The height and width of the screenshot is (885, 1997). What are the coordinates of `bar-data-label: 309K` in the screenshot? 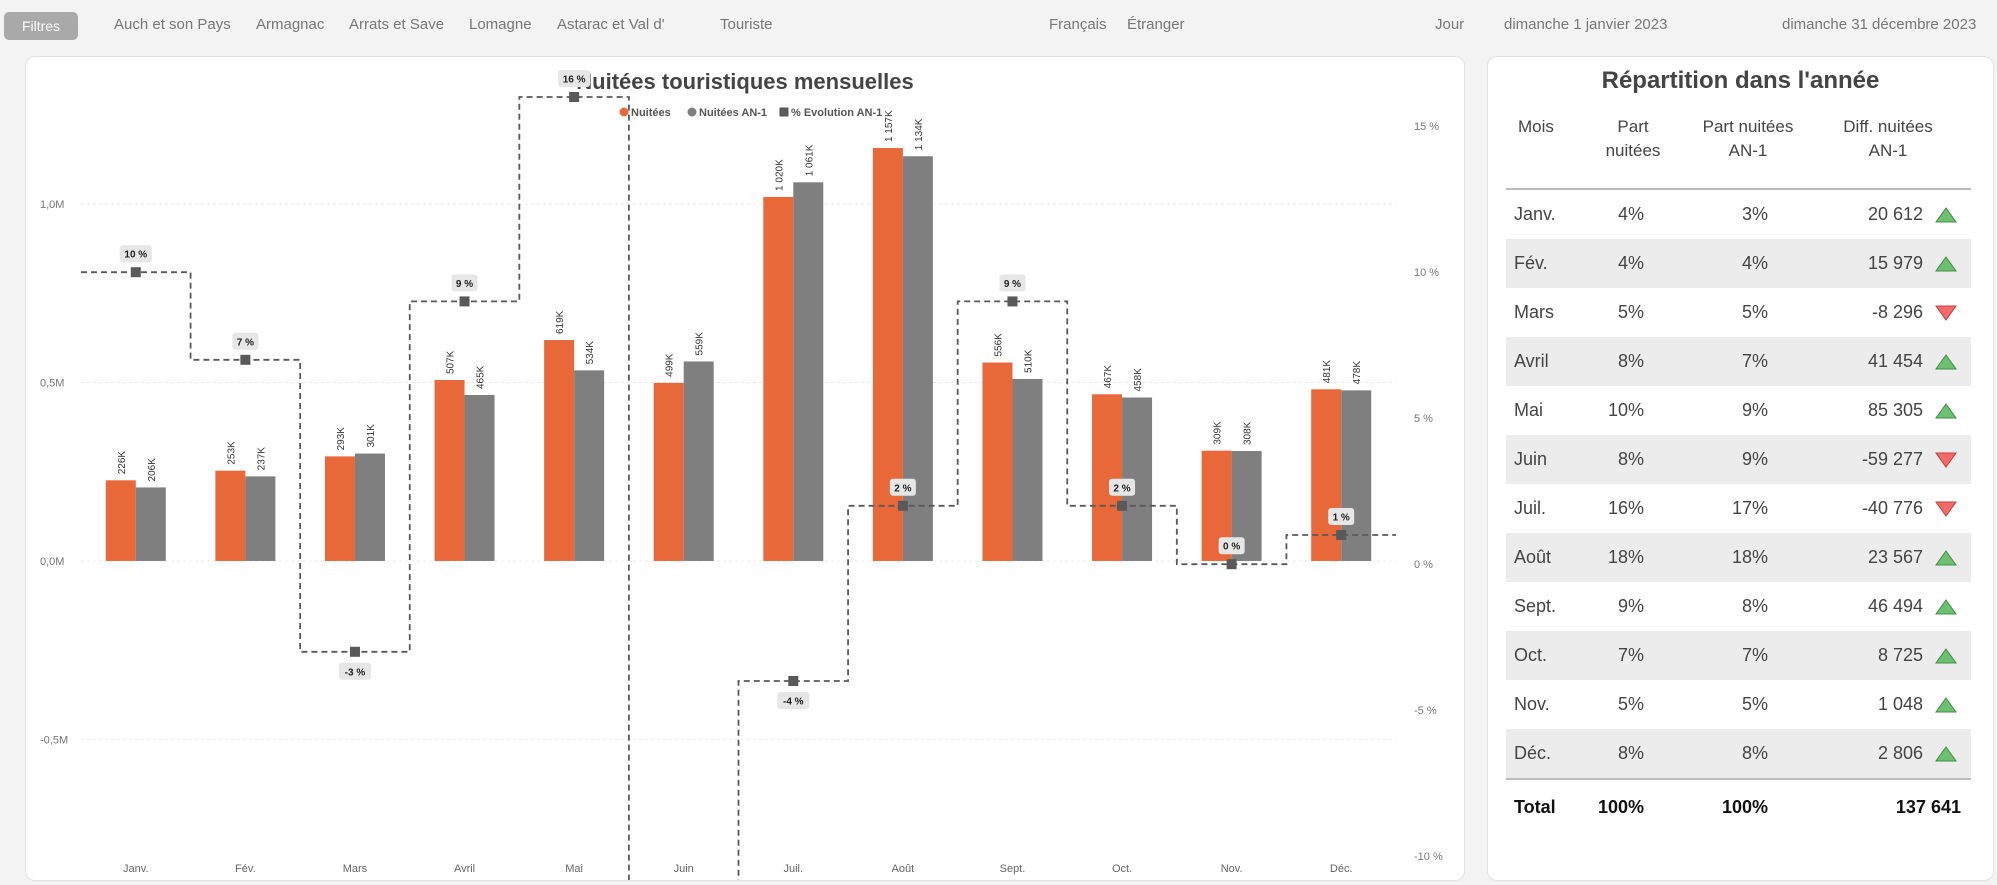 It's located at (1218, 433).